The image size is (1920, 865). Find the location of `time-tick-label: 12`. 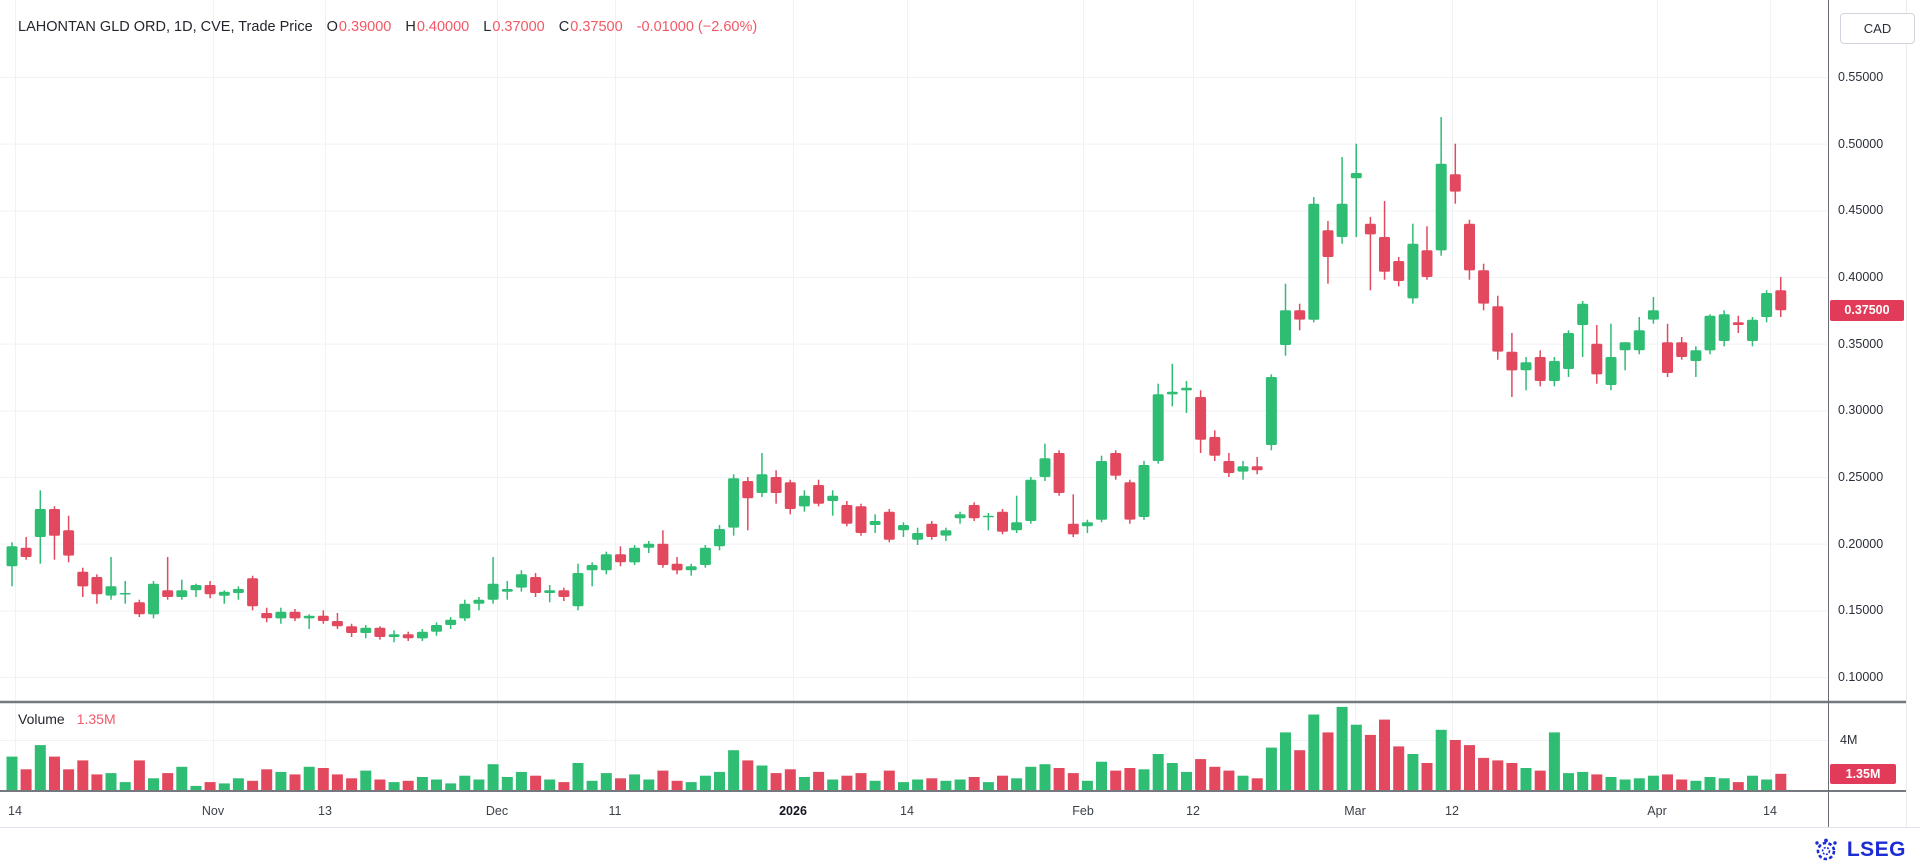

time-tick-label: 12 is located at coordinates (1452, 811).